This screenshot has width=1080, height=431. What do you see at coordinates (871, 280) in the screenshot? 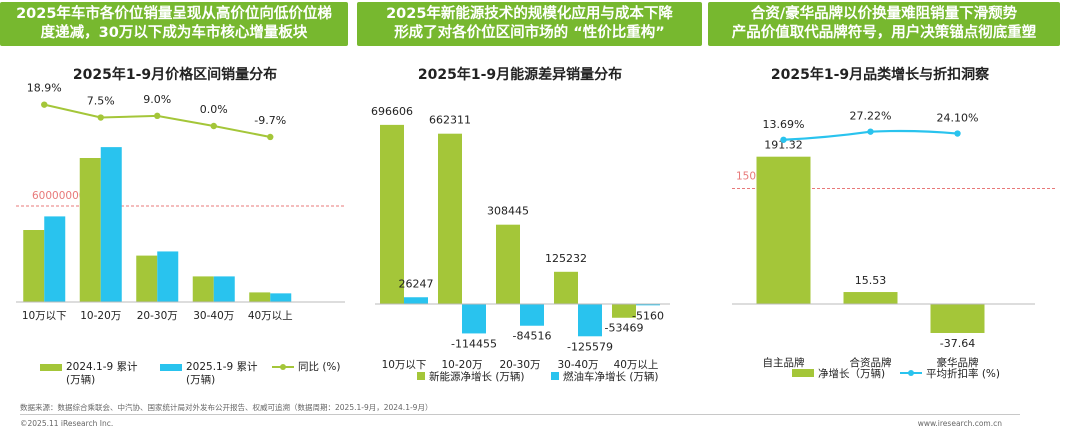
I see `chart-3-label-growth: 15.53` at bounding box center [871, 280].